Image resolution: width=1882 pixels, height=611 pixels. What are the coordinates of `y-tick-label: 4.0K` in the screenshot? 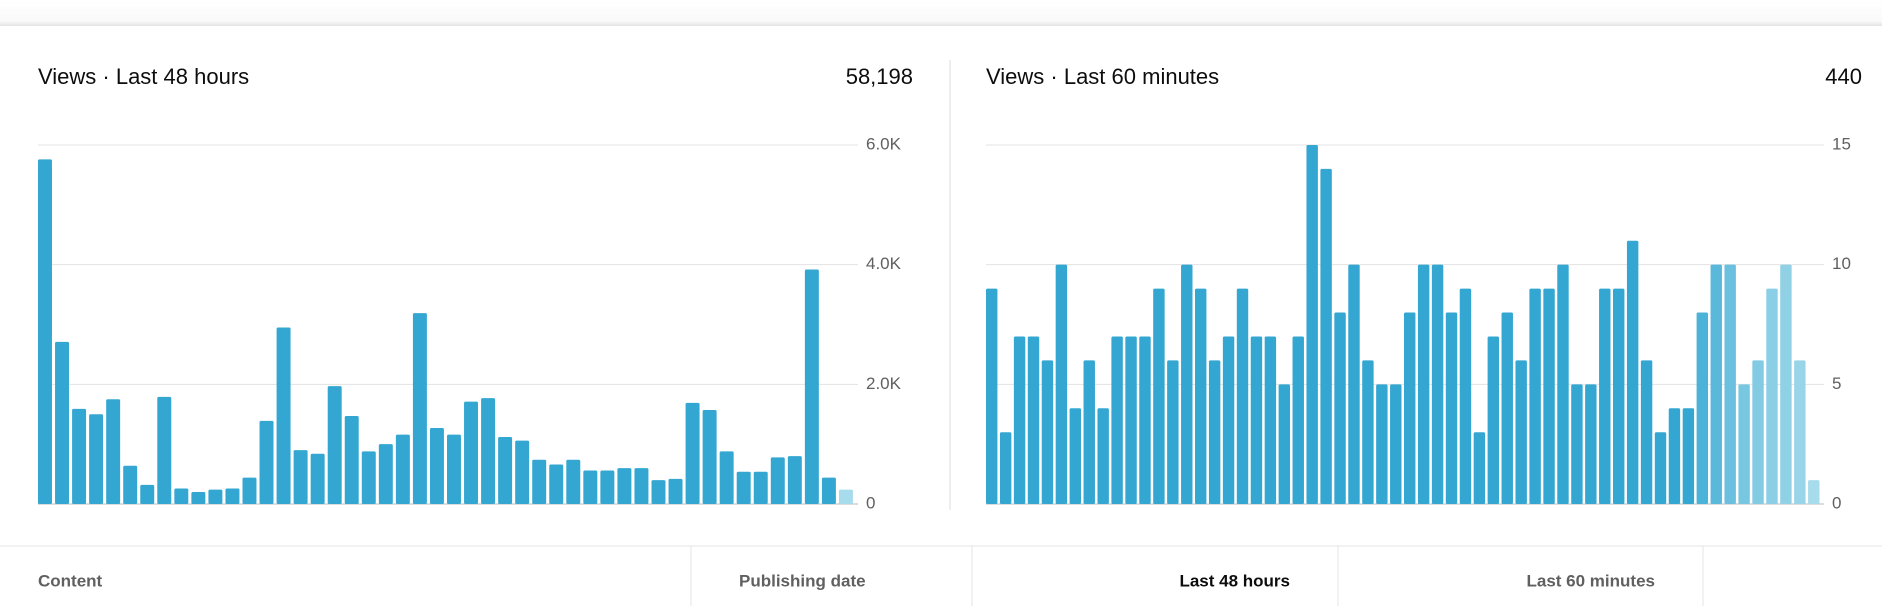 It's located at (884, 263).